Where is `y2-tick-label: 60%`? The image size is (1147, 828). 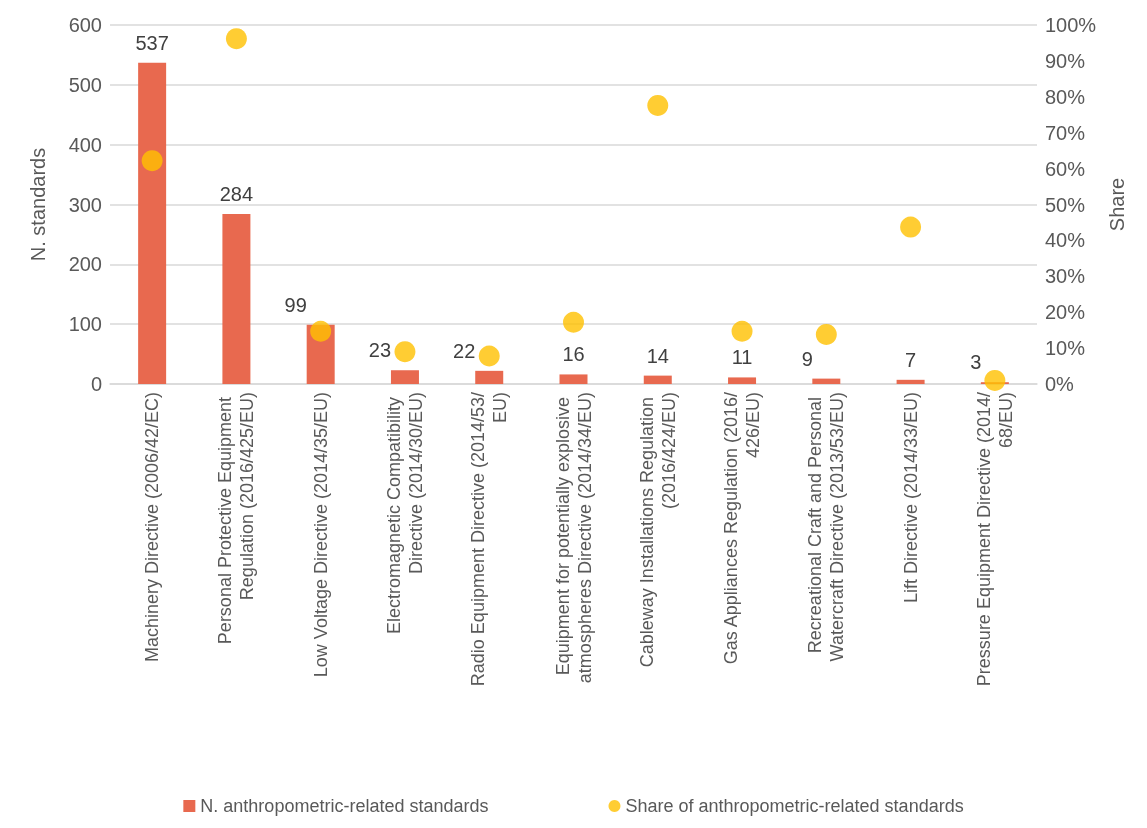
y2-tick-label: 60% is located at coordinates (1065, 168).